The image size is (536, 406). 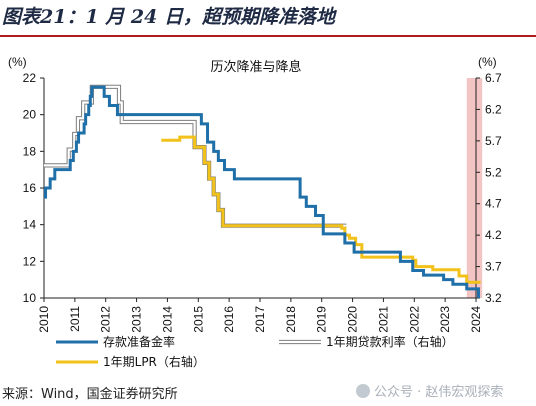 What do you see at coordinates (439, 392) in the screenshot?
I see `watermark-text: 公众号 · 赵伟宏观探索` at bounding box center [439, 392].